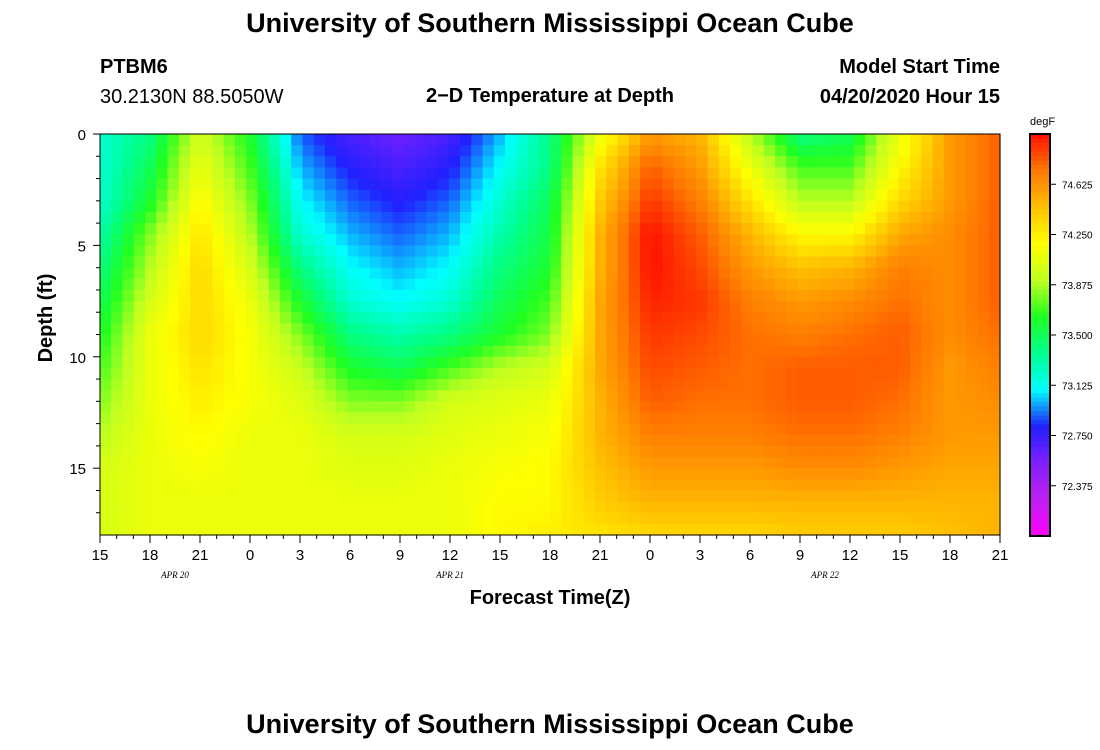 The width and height of the screenshot is (1100, 750). Describe the element at coordinates (300, 555) in the screenshot. I see `x-tick-label: 3` at that location.